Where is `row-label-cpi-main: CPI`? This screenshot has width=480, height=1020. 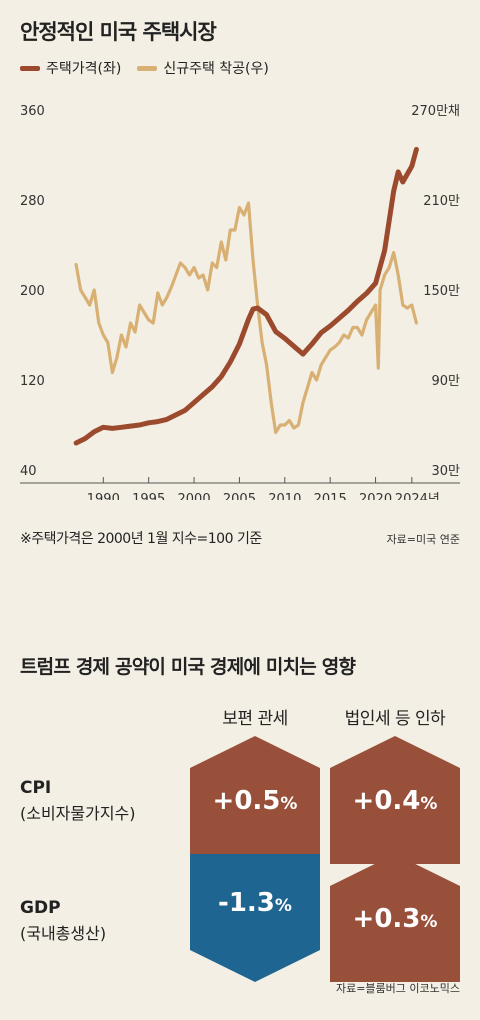
row-label-cpi-main: CPI is located at coordinates (36, 788).